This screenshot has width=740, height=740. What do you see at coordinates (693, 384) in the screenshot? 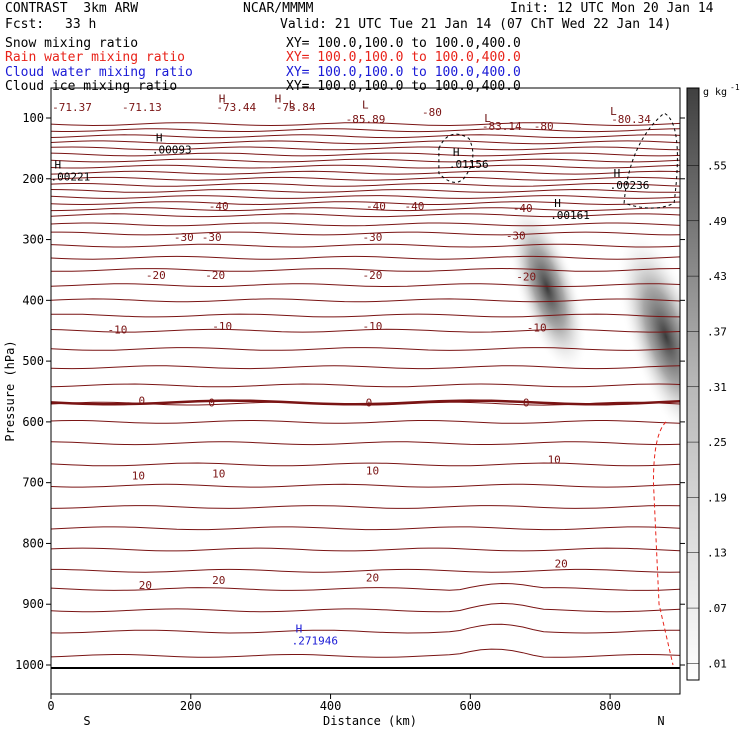
I see `colorbar` at bounding box center [693, 384].